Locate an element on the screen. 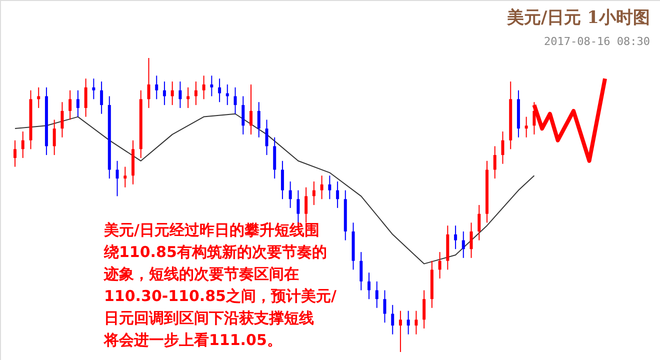 The width and height of the screenshot is (660, 360). annotation: 迹象，短线的次要节奏区间在 is located at coordinates (201, 274).